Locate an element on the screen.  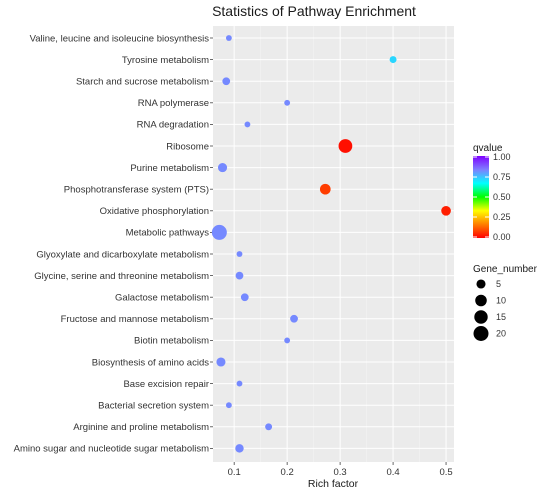
point-glycine-serine-and-threonine-metabolism is located at coordinates (239, 275).